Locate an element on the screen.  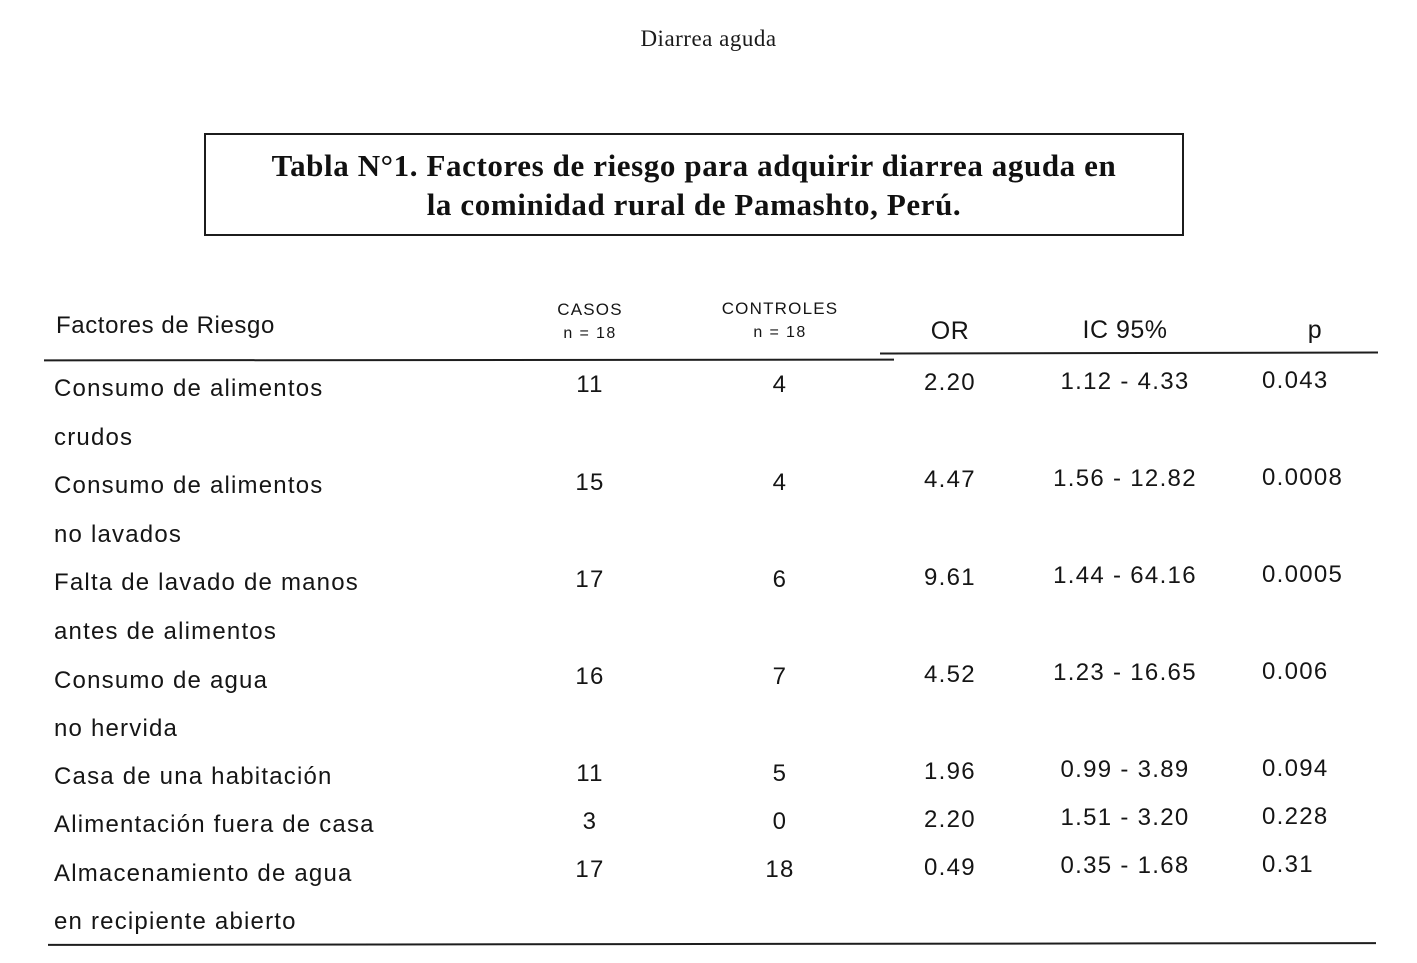
row-p: 0.0008 is located at coordinates (1303, 477).